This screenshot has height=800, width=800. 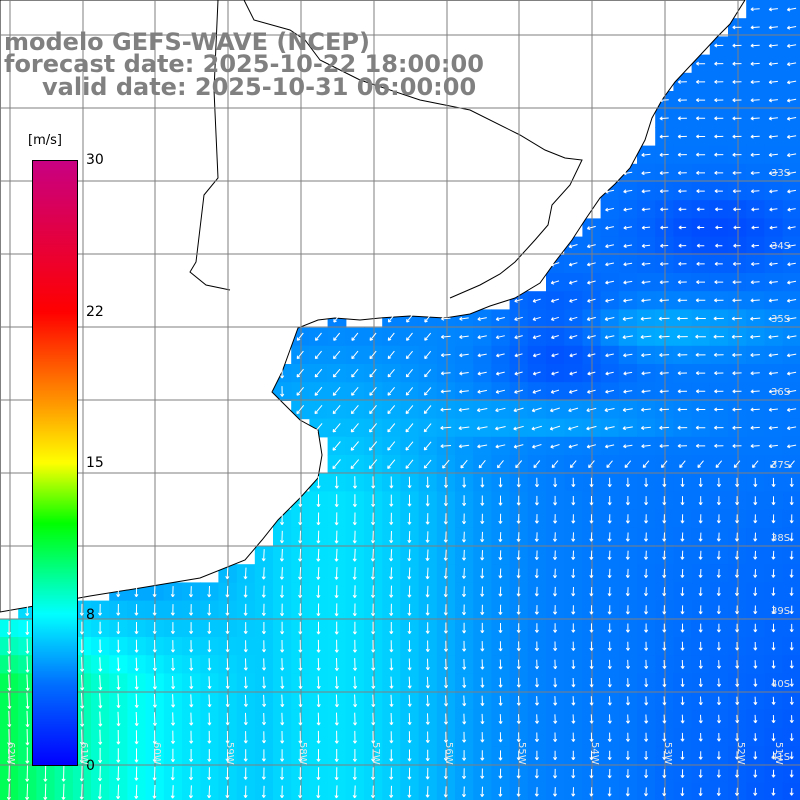 What do you see at coordinates (83, 753) in the screenshot?
I see `longitude-label: 61W` at bounding box center [83, 753].